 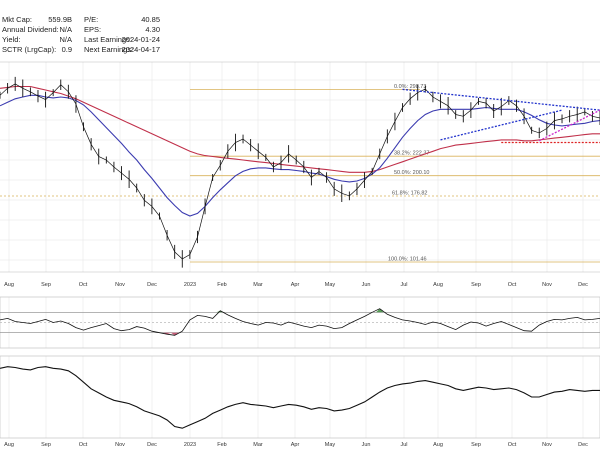 What do you see at coordinates (91, 19) in the screenshot?
I see `stat-label-pe: P/E:` at bounding box center [91, 19].